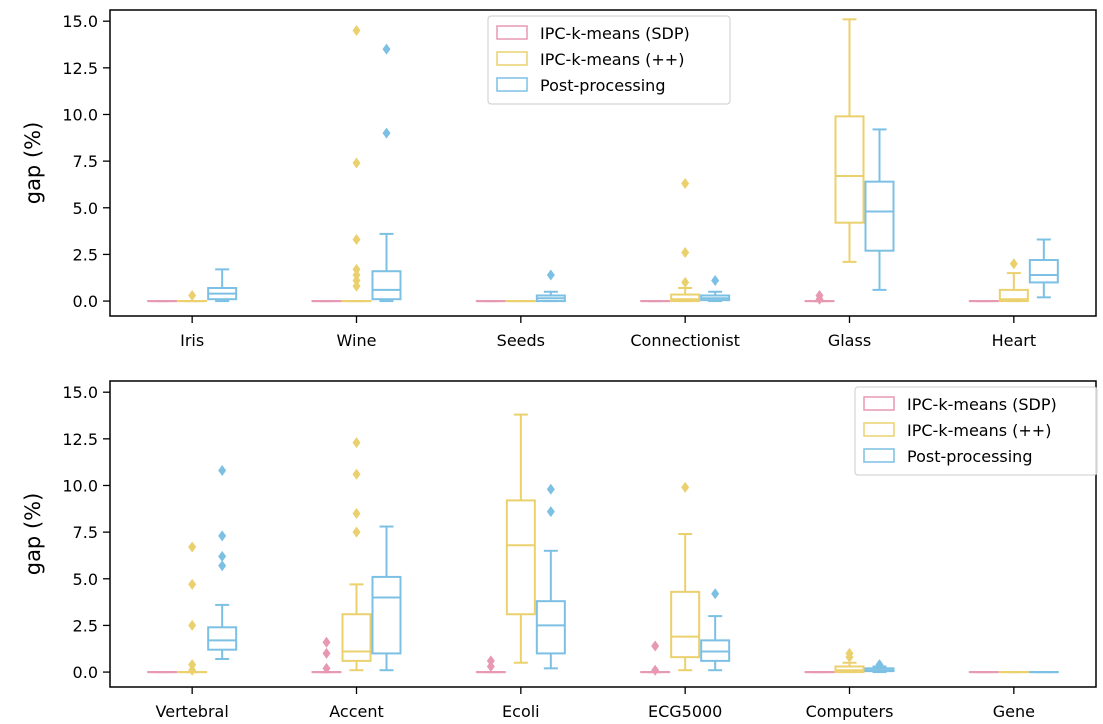 This screenshot has width=1103, height=724. What do you see at coordinates (356, 711) in the screenshot?
I see `x-tick-label: Accent` at bounding box center [356, 711].